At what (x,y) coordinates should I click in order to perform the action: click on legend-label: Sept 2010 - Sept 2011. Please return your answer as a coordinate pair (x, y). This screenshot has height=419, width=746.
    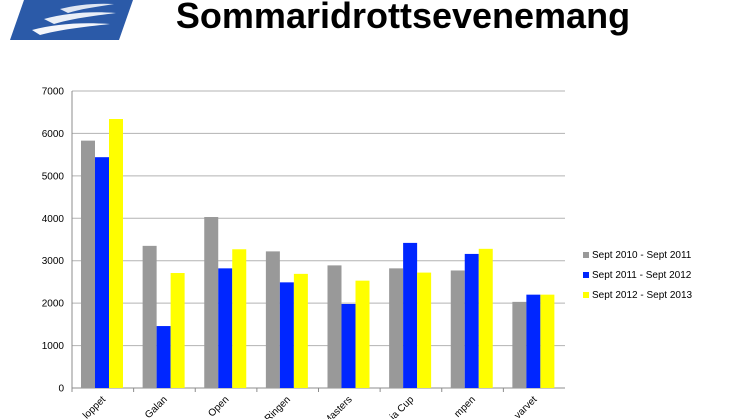
    Looking at the image, I should click on (642, 255).